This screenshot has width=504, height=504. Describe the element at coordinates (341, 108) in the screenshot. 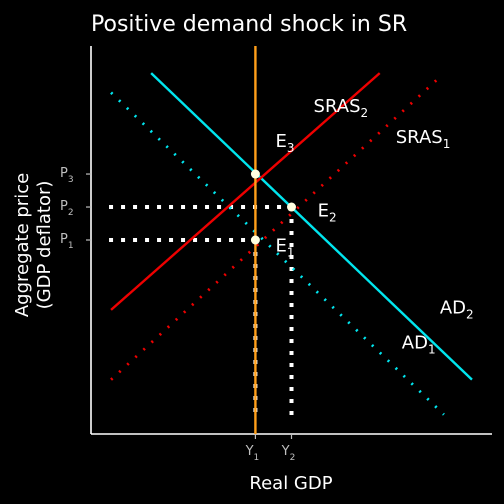

I see `curve-label-sras2: SRAS2` at that location.